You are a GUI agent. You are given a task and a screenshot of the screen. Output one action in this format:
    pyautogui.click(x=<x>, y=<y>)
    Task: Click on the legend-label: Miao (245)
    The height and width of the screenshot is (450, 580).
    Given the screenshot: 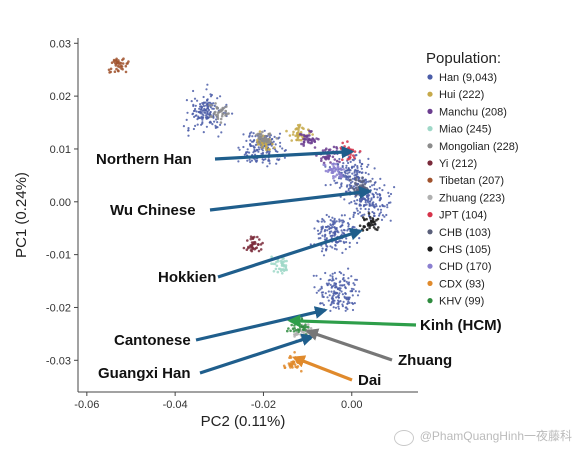 What is the action you would take?
    pyautogui.click(x=465, y=130)
    